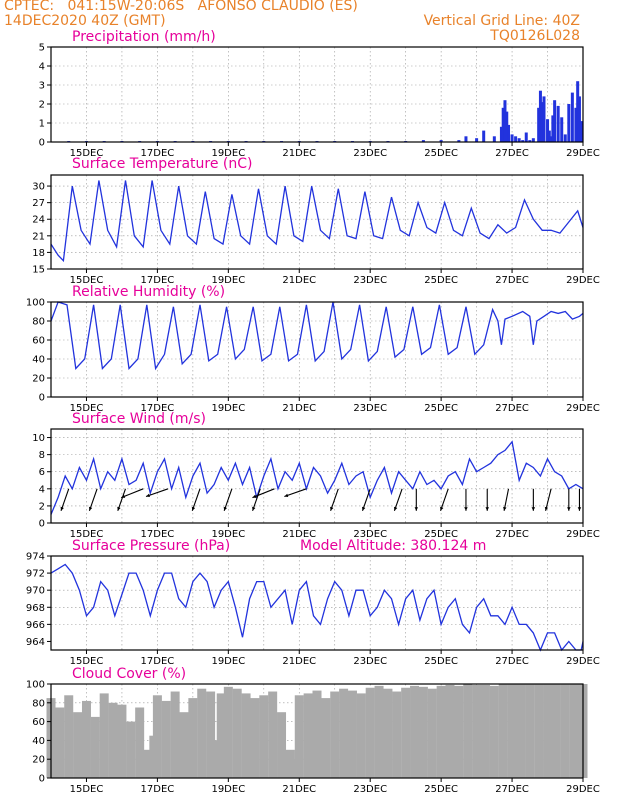 The image size is (618, 800). What do you see at coordinates (38, 703) in the screenshot?
I see `panel-5-ytick-label: 80` at bounding box center [38, 703].